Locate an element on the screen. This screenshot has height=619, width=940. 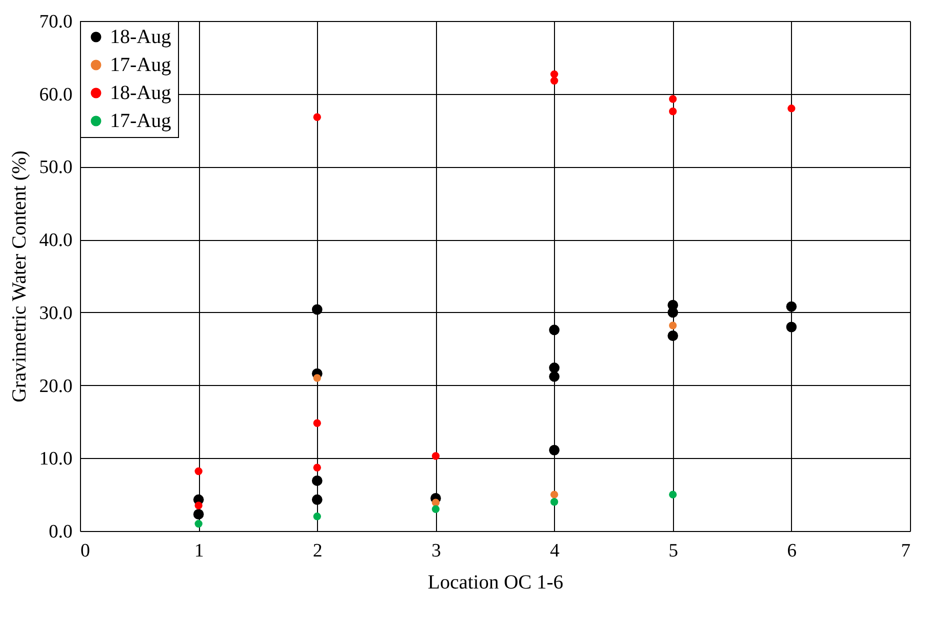
x-tick-label: 2 is located at coordinates (317, 551).